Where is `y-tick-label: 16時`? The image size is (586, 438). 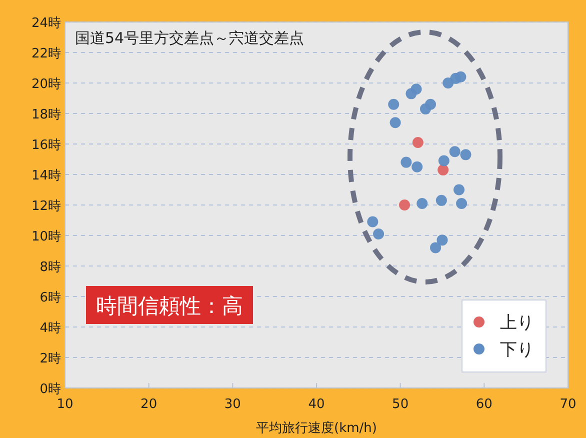
y-tick-label: 16時 is located at coordinates (46, 145).